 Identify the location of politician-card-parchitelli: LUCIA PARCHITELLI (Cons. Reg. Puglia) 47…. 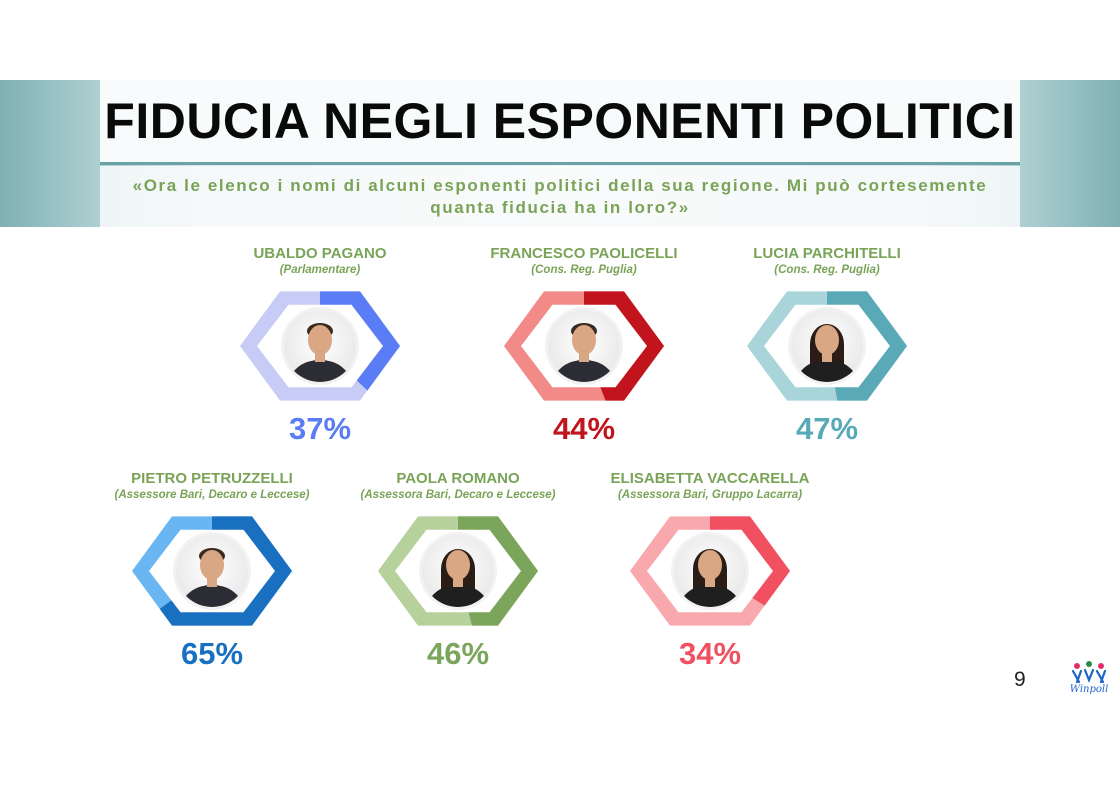
(827, 345).